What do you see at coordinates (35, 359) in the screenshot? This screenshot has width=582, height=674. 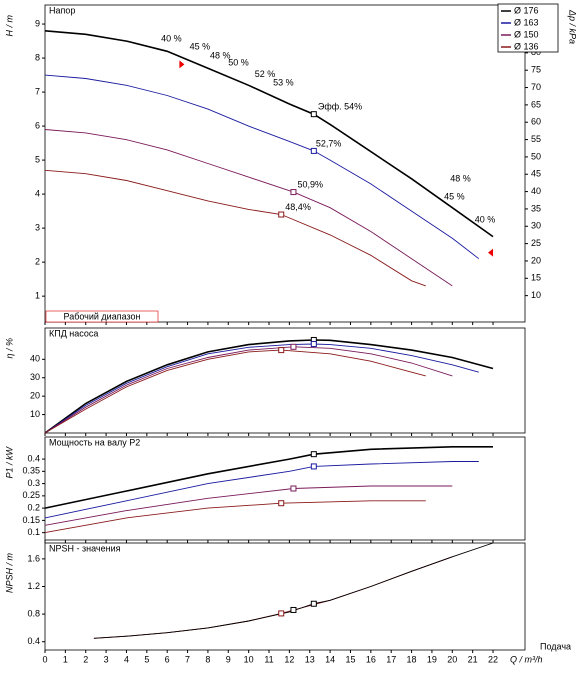 I see `y-tick-label: 40` at bounding box center [35, 359].